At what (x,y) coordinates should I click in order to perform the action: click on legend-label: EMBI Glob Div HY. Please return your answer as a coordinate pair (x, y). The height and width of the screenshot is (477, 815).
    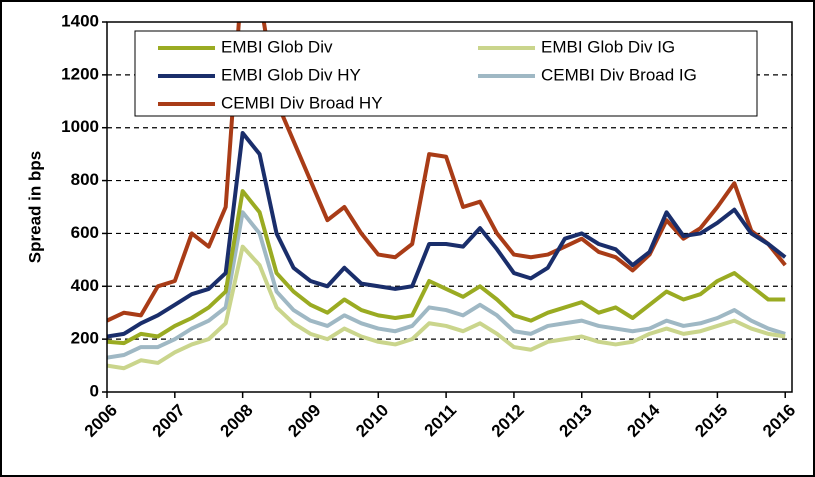
    Looking at the image, I should click on (291, 74).